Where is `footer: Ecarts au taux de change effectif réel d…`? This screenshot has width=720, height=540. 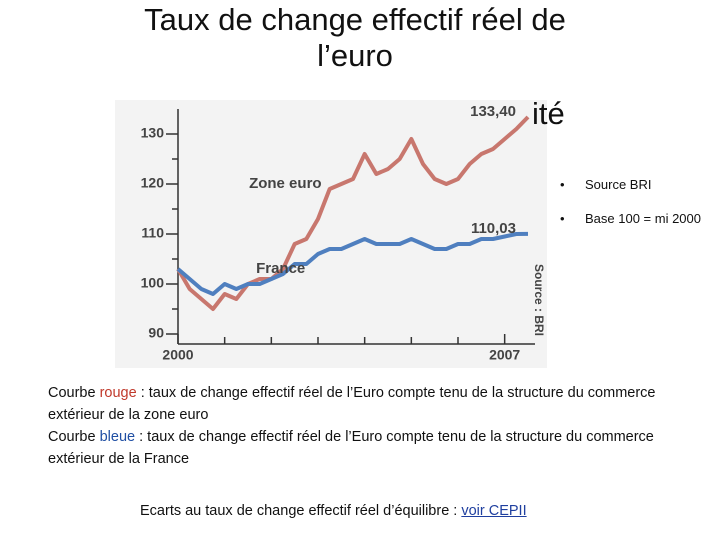
footer: Ecarts au taux de change effectif réel d… is located at coordinates (333, 511).